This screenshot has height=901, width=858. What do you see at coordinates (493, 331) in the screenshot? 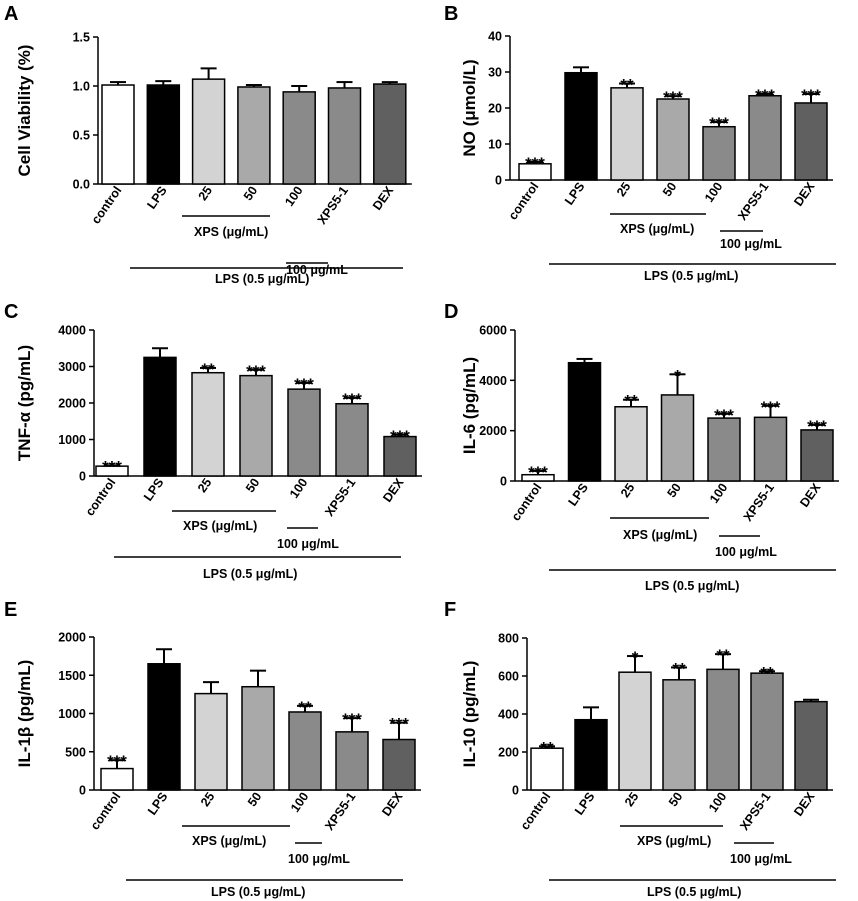
I see `y-tick-label: 6000` at bounding box center [493, 331].